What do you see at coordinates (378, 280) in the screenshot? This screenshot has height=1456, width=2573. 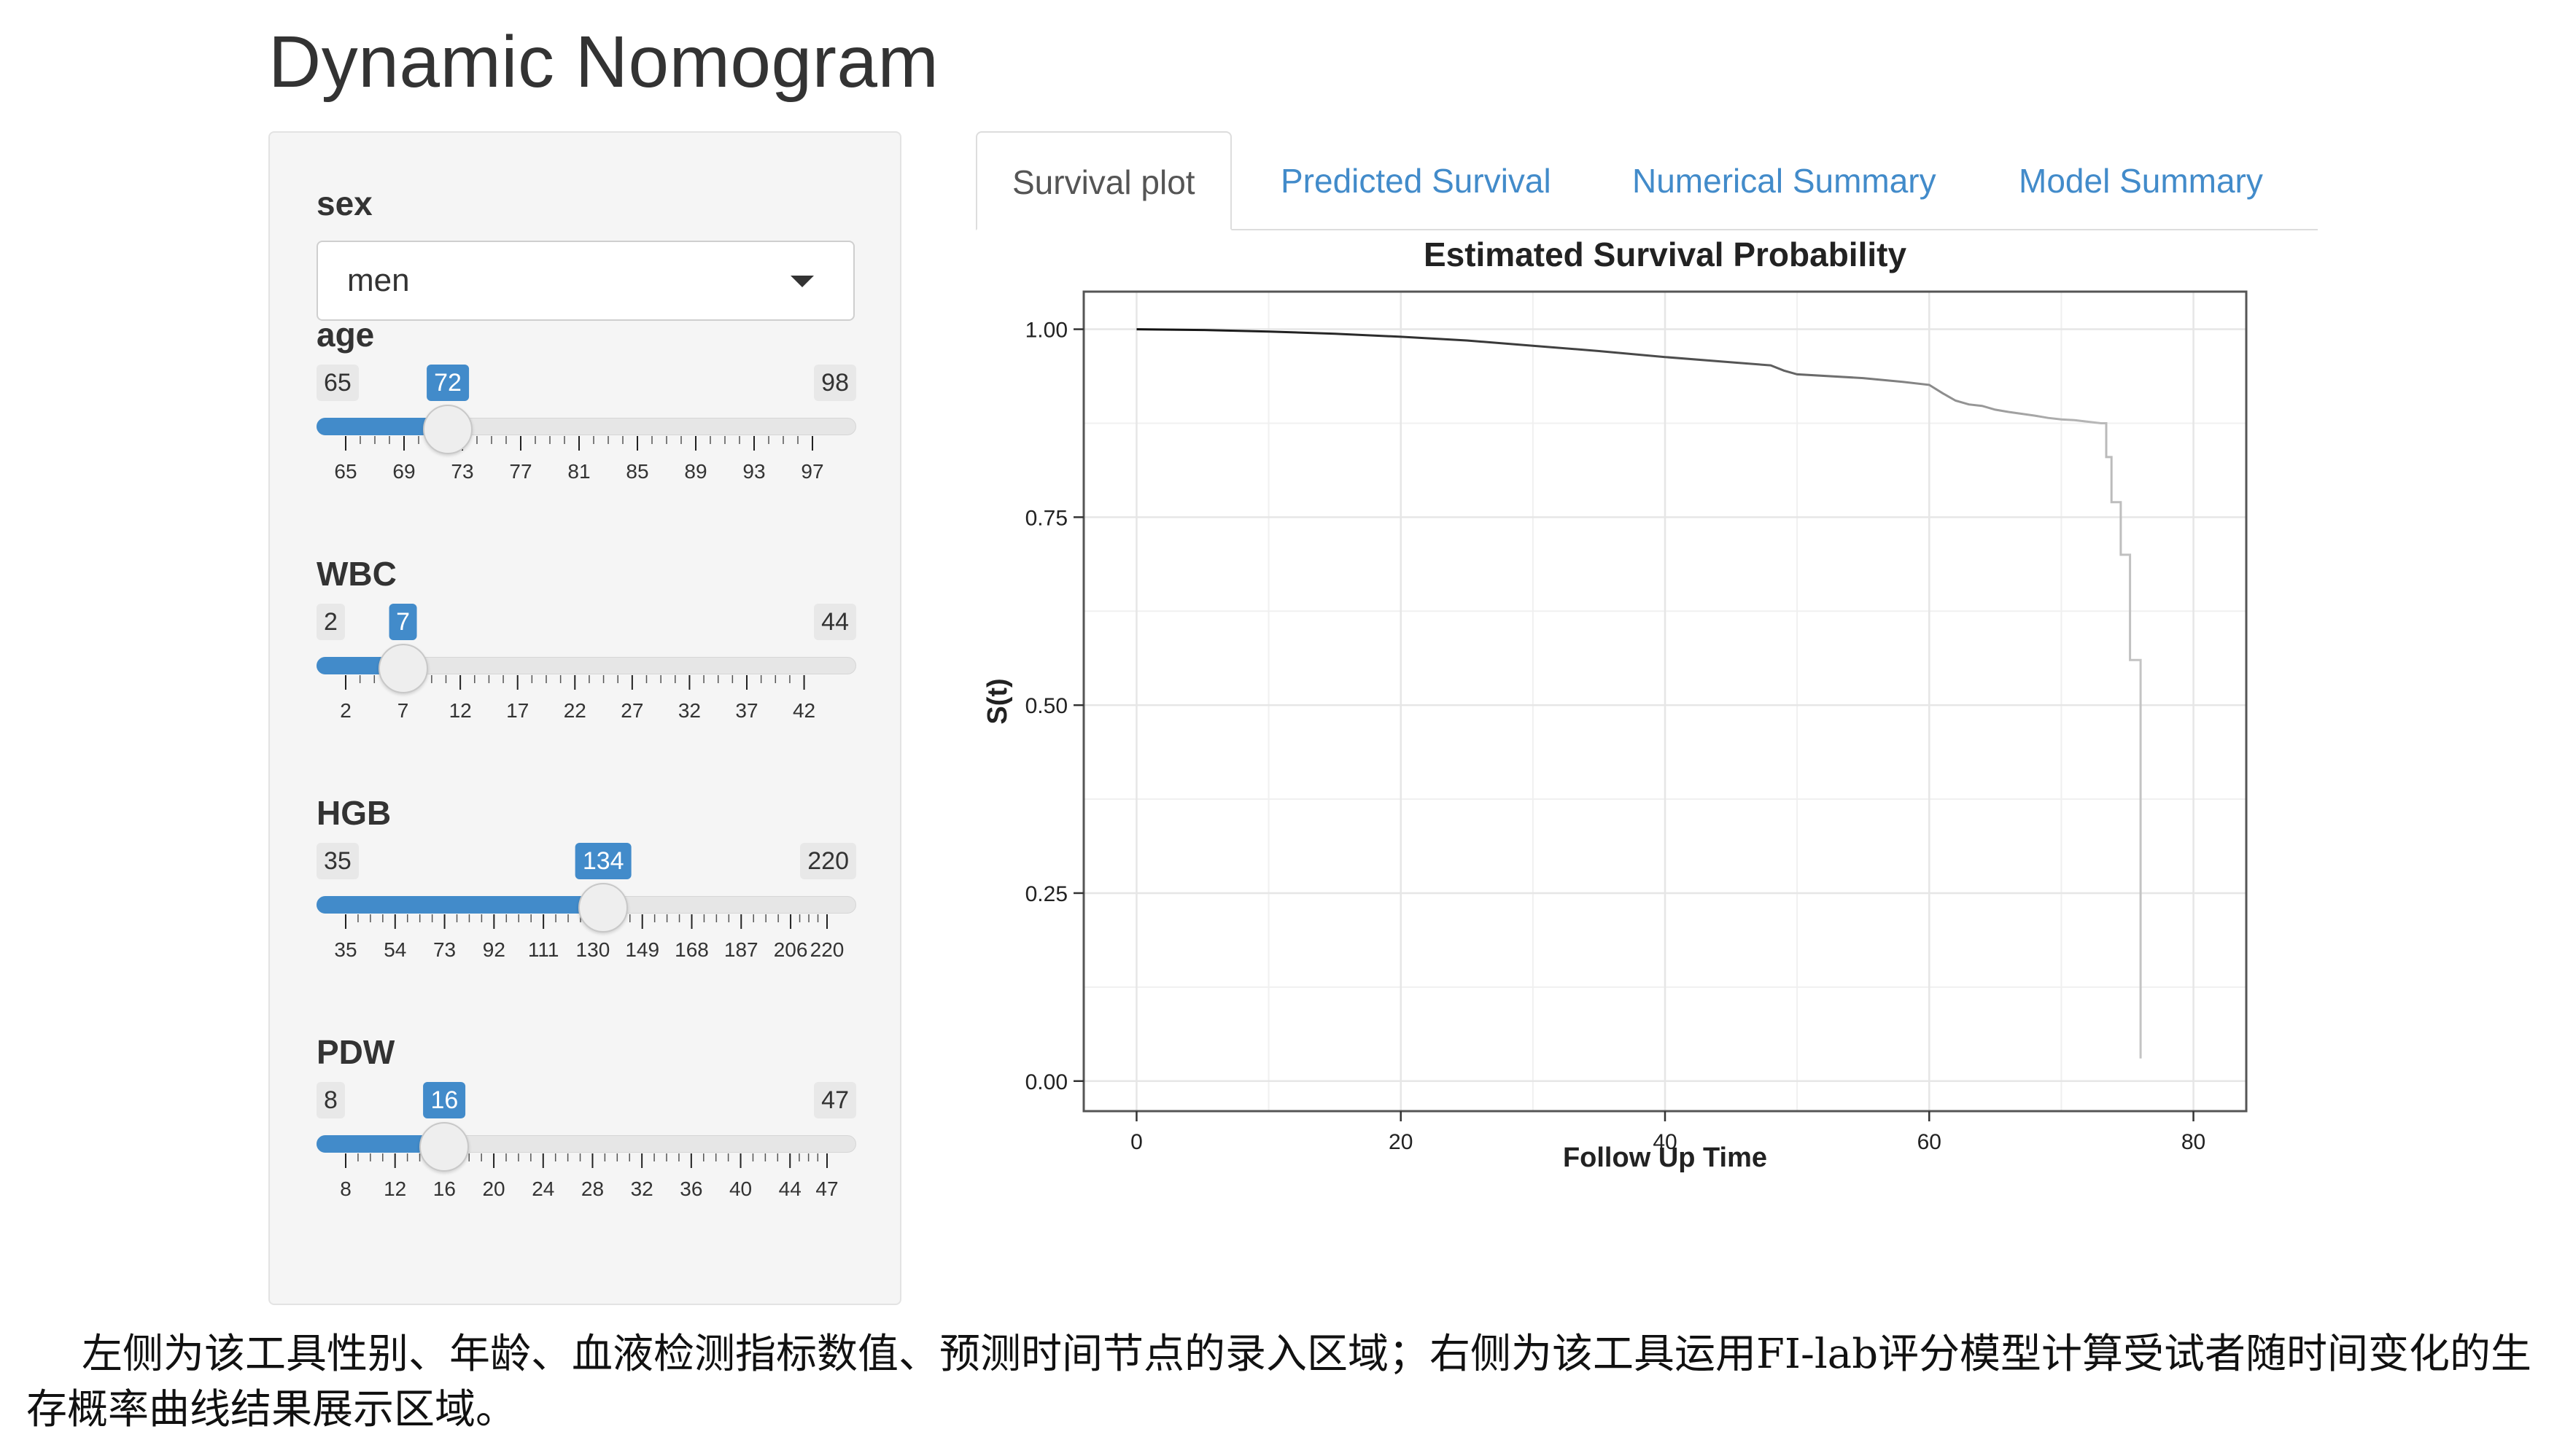 I see `sex-select-value: men` at bounding box center [378, 280].